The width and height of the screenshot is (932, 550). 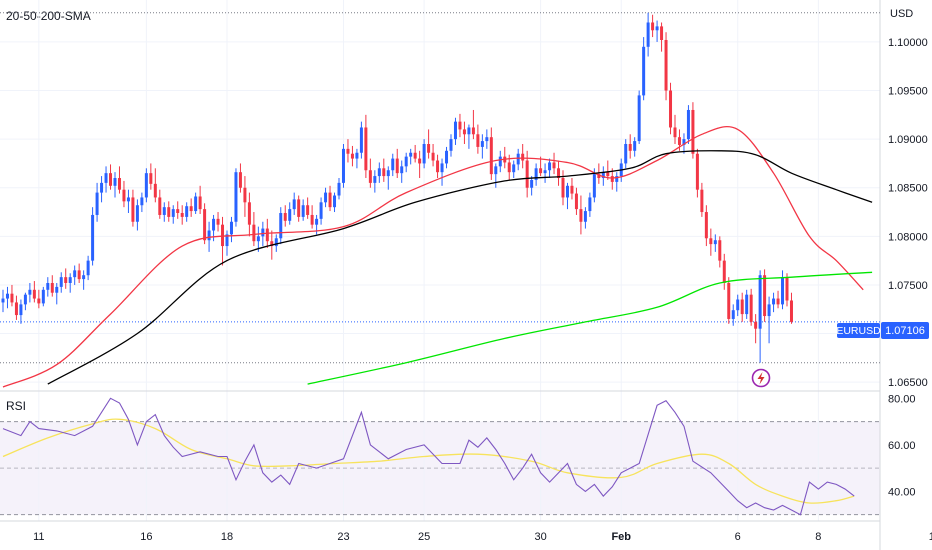 I want to click on rsi-ma-line, so click(x=428, y=461).